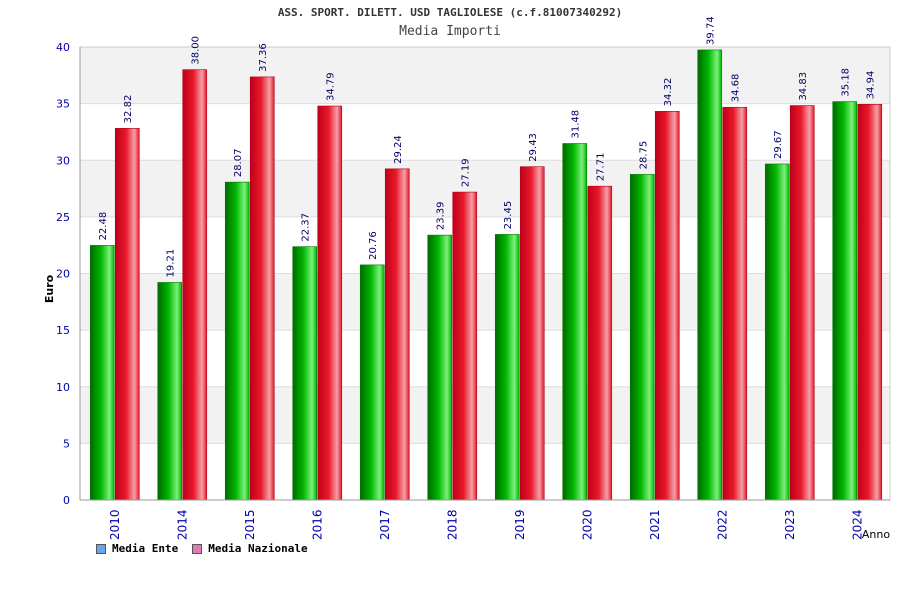  What do you see at coordinates (373, 245) in the screenshot?
I see `value-label: 20.76` at bounding box center [373, 245].